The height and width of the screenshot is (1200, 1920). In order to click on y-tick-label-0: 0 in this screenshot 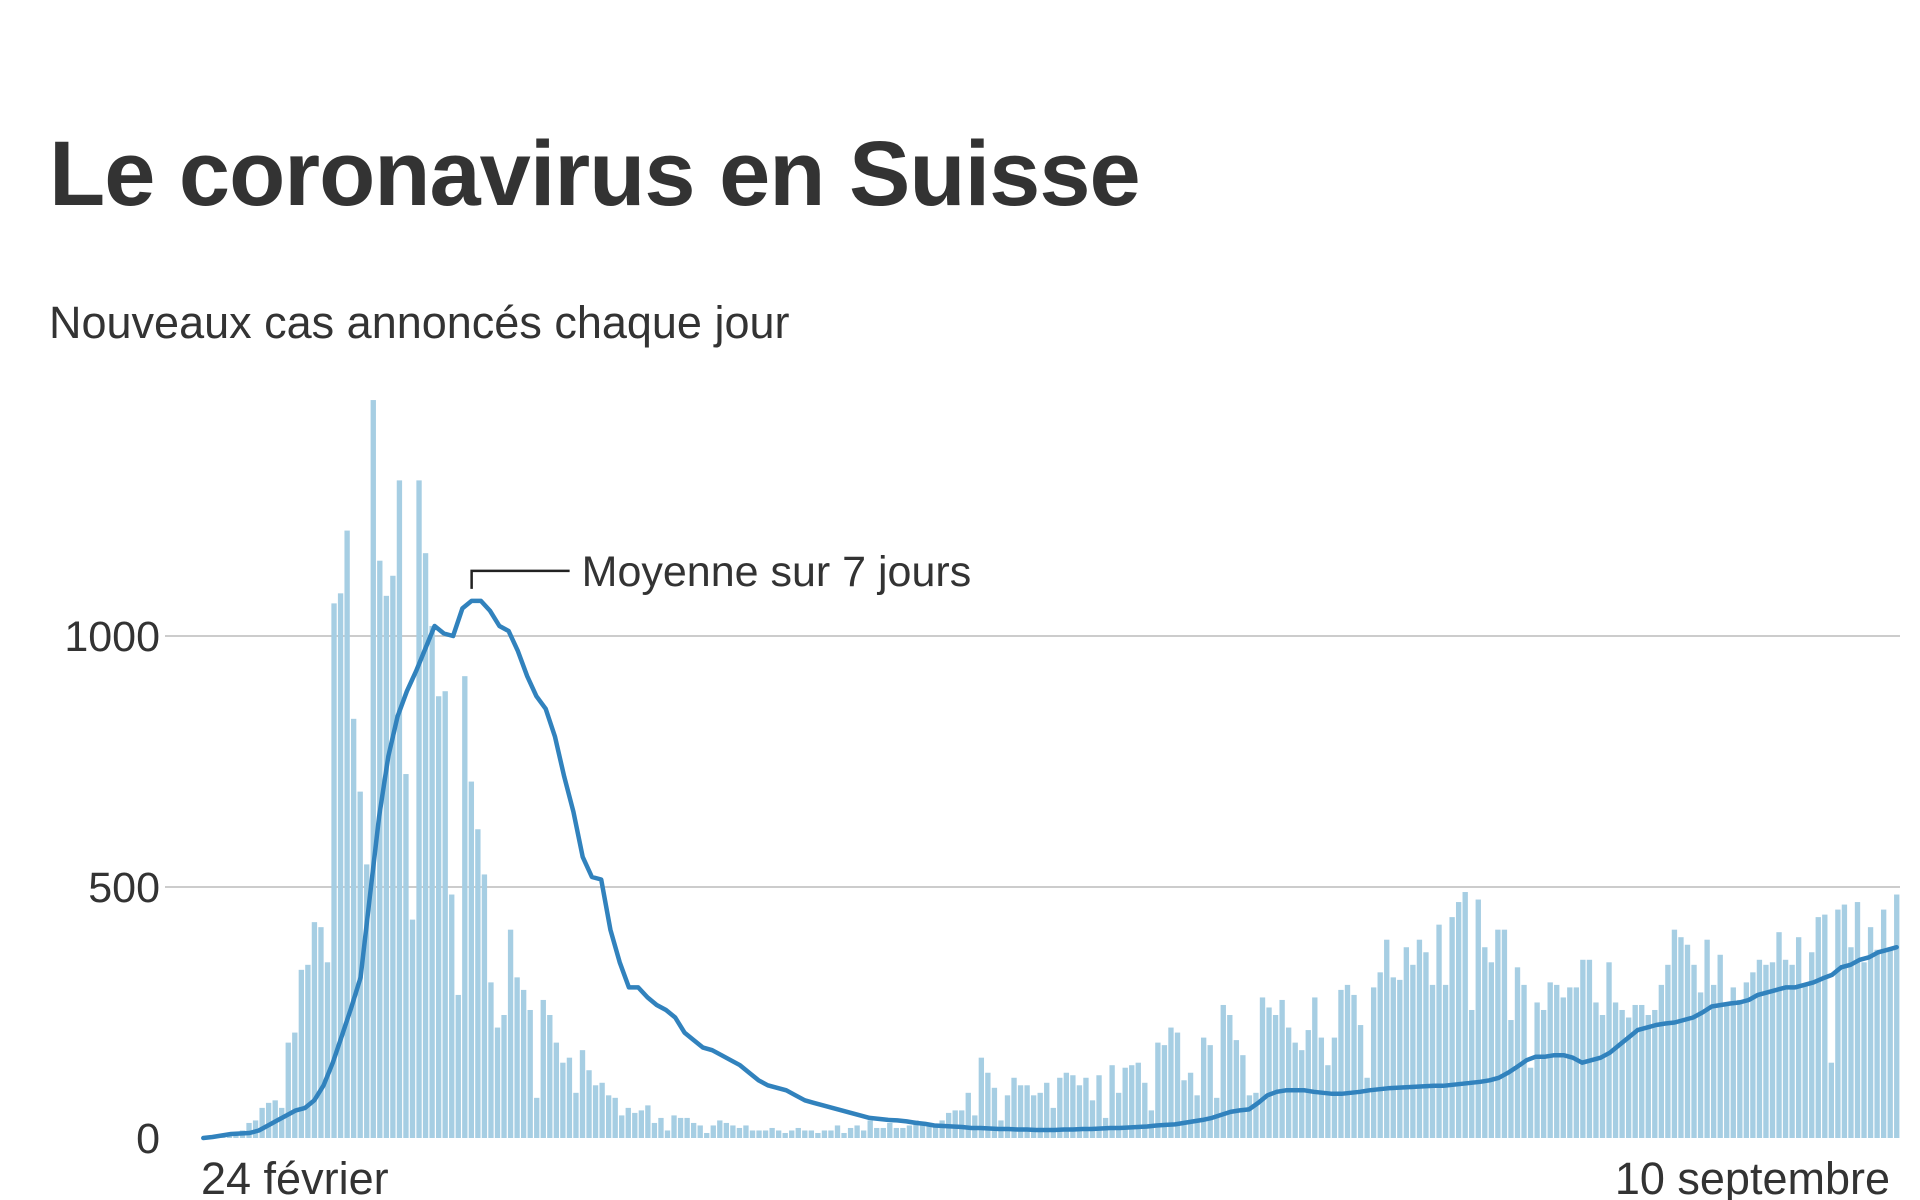, I will do `click(148, 1139)`.